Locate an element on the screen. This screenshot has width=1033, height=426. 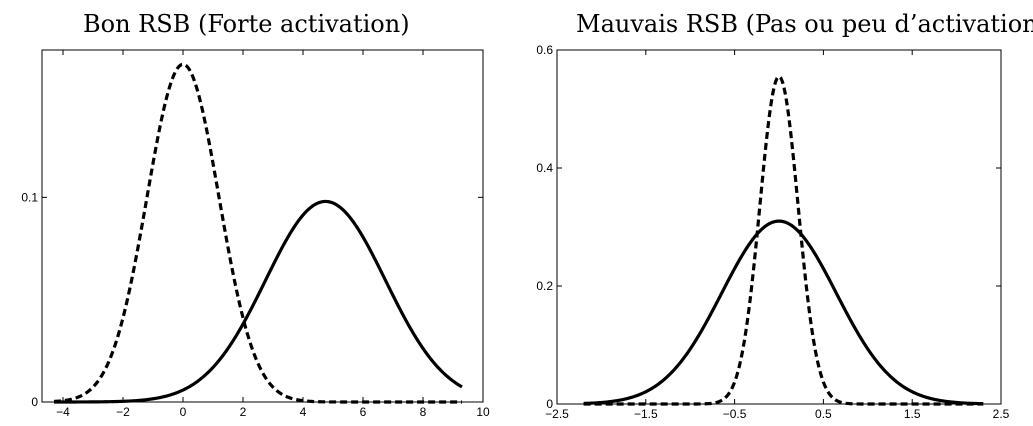
x-tick-label: 4 is located at coordinates (303, 412).